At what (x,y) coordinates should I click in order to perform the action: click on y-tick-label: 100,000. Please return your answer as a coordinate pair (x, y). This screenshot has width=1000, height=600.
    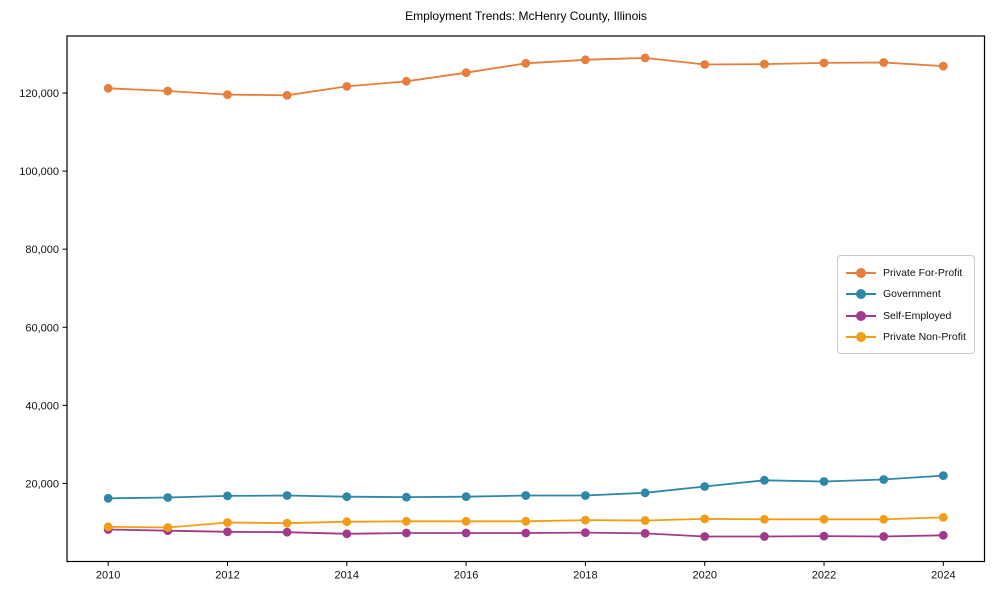
    Looking at the image, I should click on (39, 172).